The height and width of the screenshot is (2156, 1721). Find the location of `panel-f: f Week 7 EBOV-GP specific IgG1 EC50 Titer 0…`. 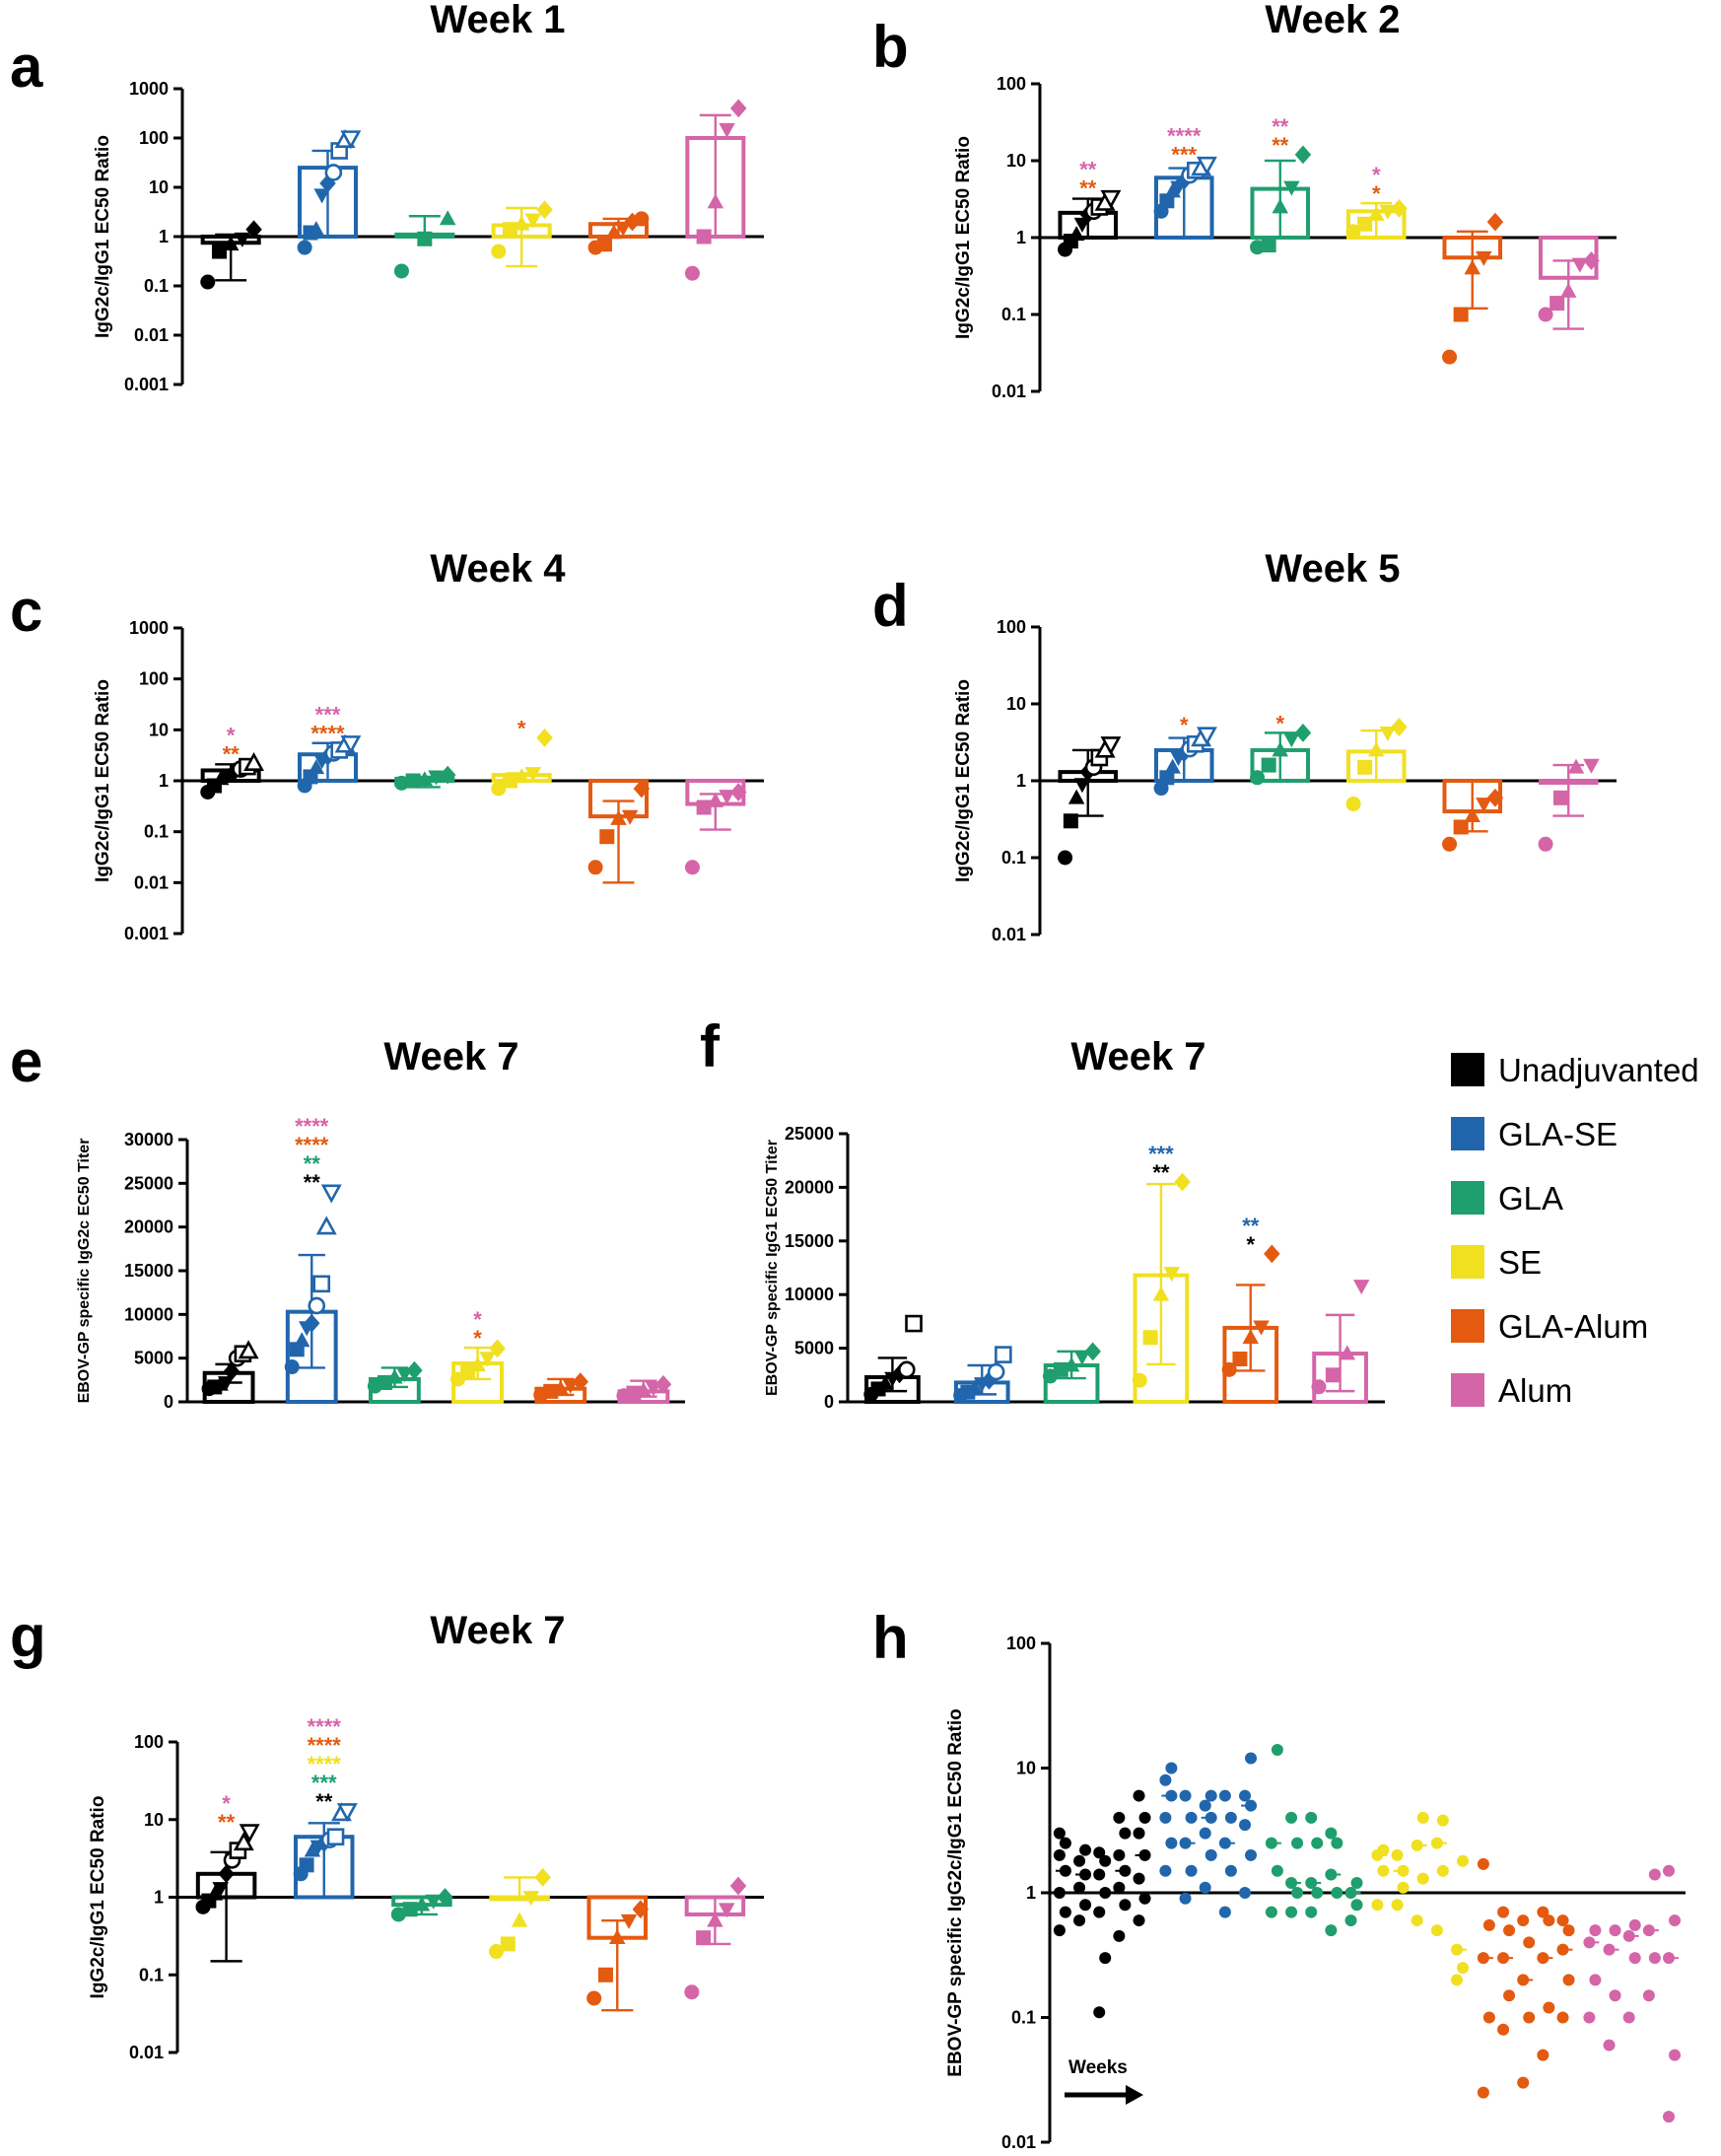

panel-f: f Week 7 EBOV-GP specific IgG1 EC50 Titer 0… is located at coordinates (1042, 1212).